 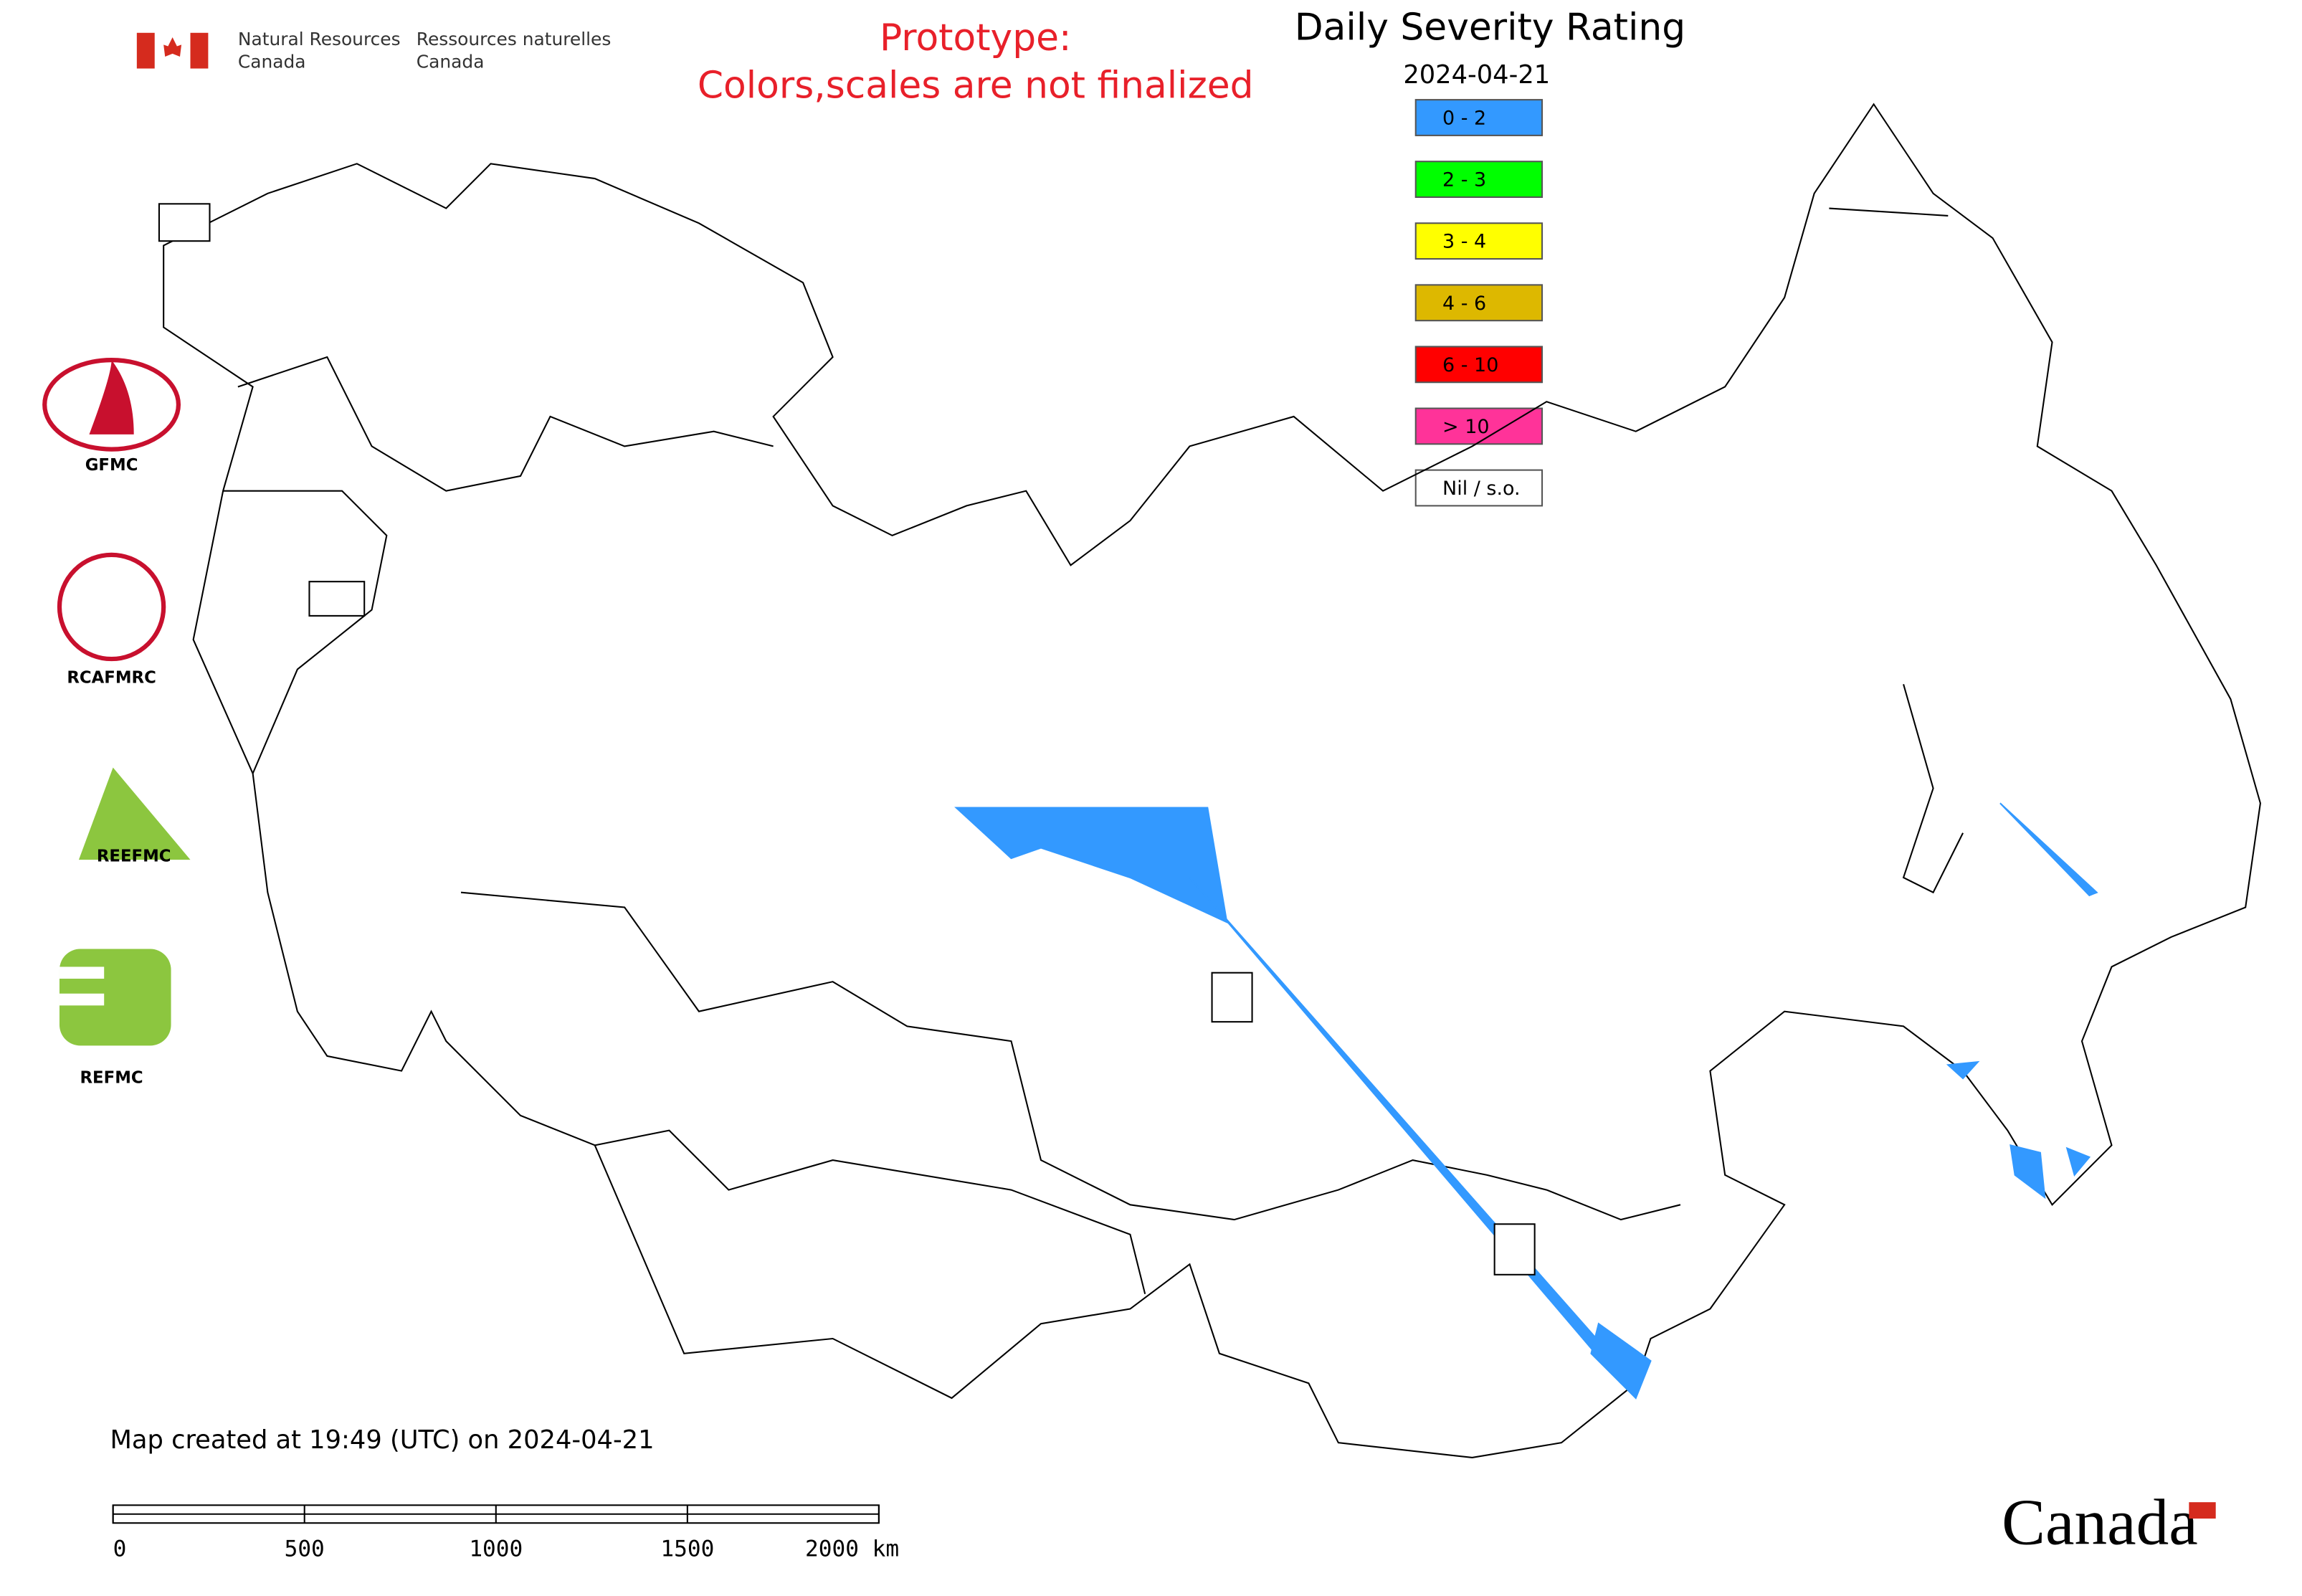 I want to click on legend-label: 6 - 10, so click(x=1470, y=365).